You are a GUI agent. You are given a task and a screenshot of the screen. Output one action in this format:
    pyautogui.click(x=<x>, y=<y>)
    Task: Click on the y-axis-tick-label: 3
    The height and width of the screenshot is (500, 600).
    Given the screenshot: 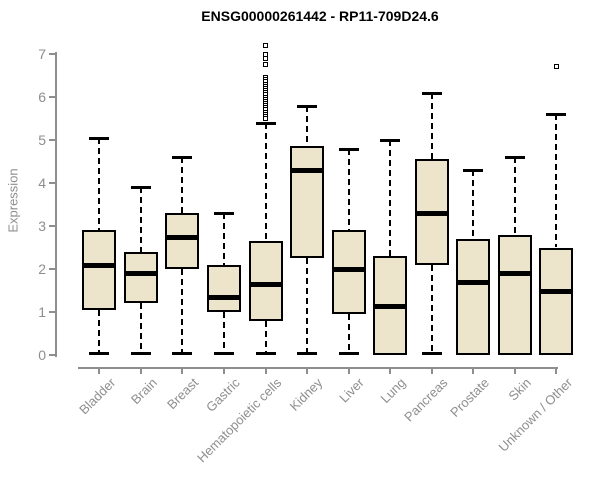 What is the action you would take?
    pyautogui.click(x=42, y=226)
    